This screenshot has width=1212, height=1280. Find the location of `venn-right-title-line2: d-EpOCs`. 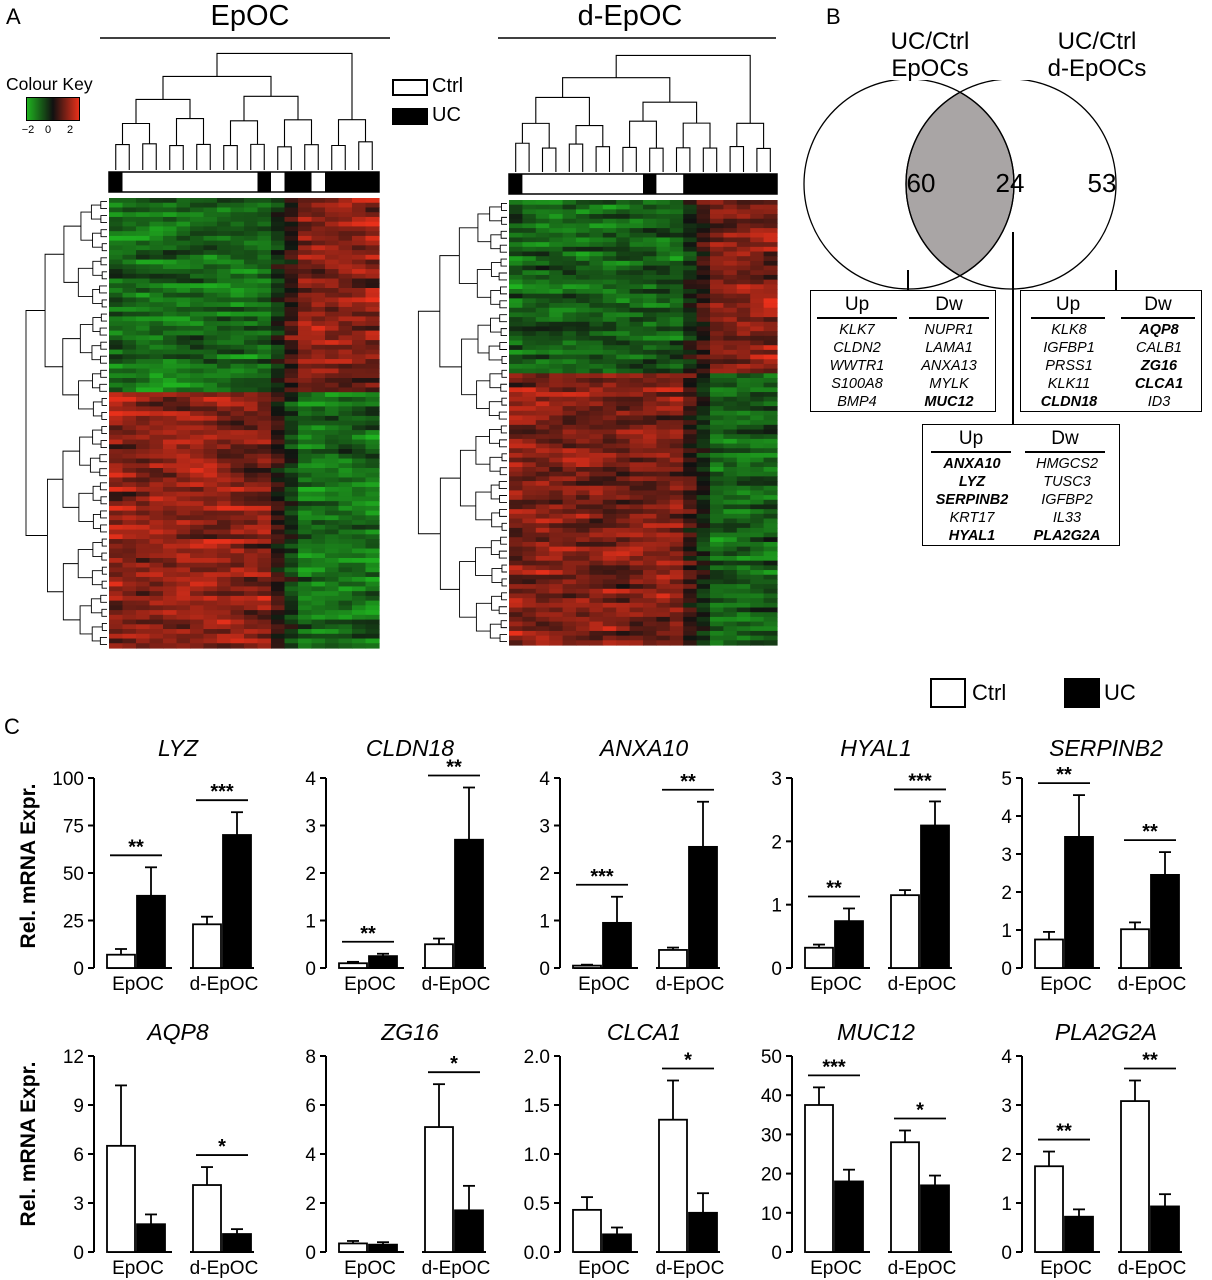

venn-right-title-line2: d-EpOCs is located at coordinates (1097, 68).